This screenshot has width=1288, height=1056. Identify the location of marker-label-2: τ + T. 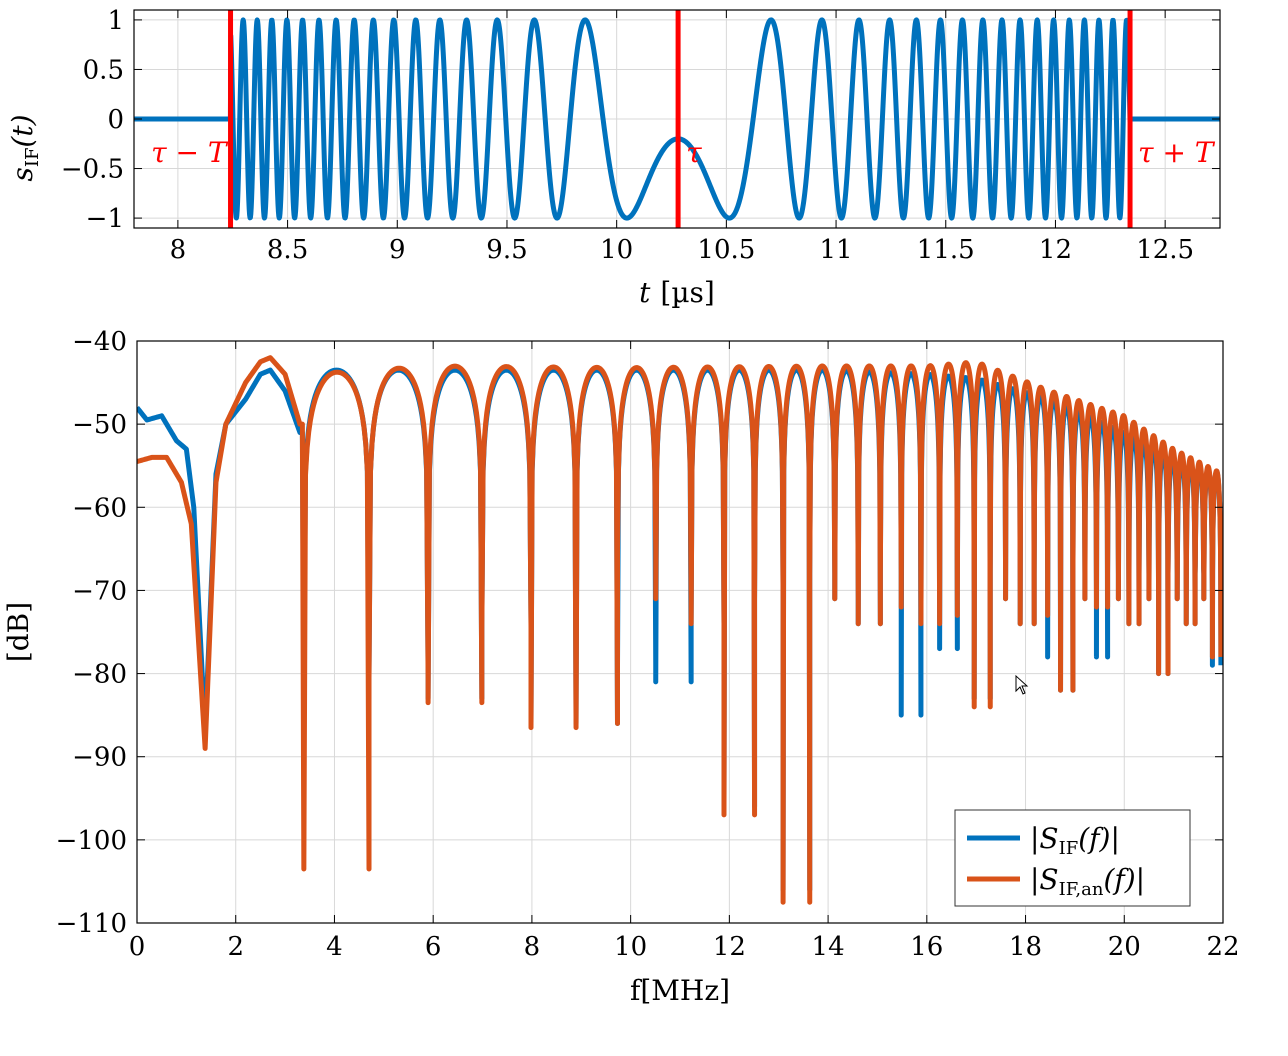
(1177, 152).